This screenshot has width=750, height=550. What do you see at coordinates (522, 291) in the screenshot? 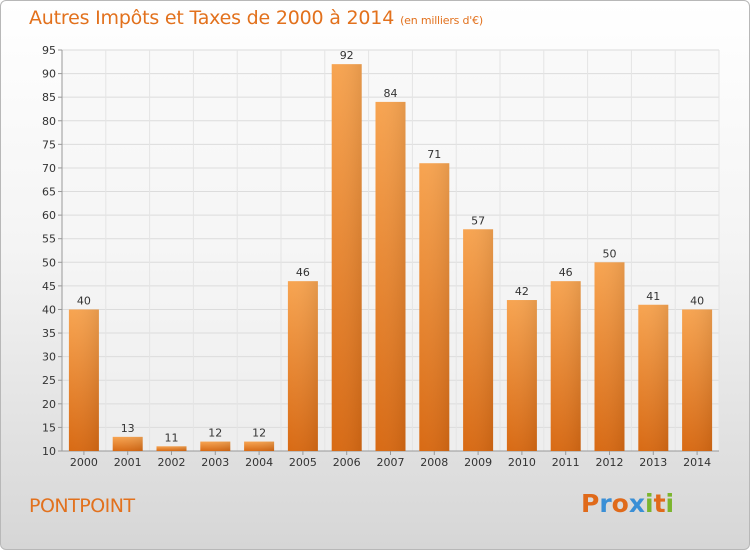
I see `data-label: 42` at bounding box center [522, 291].